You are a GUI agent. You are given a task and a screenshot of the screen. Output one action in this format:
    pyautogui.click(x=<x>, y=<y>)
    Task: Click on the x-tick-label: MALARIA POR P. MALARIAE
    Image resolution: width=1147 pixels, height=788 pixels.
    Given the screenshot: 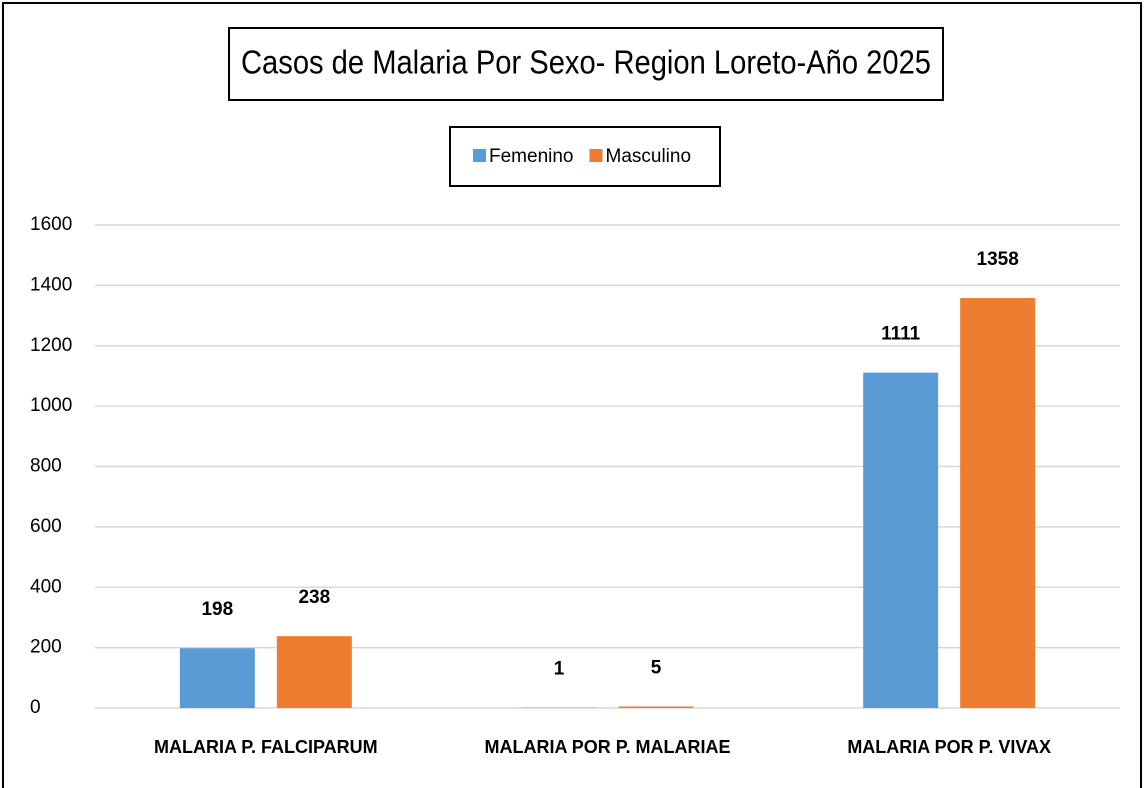 What is the action you would take?
    pyautogui.click(x=607, y=747)
    